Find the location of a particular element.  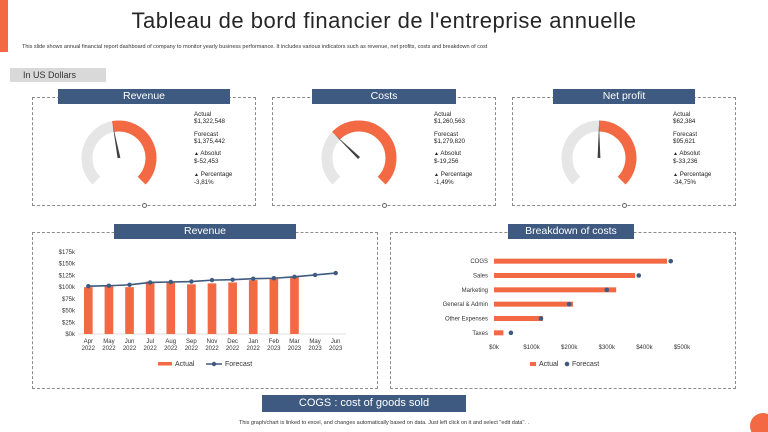

x-tick-label: $200k is located at coordinates (569, 348).